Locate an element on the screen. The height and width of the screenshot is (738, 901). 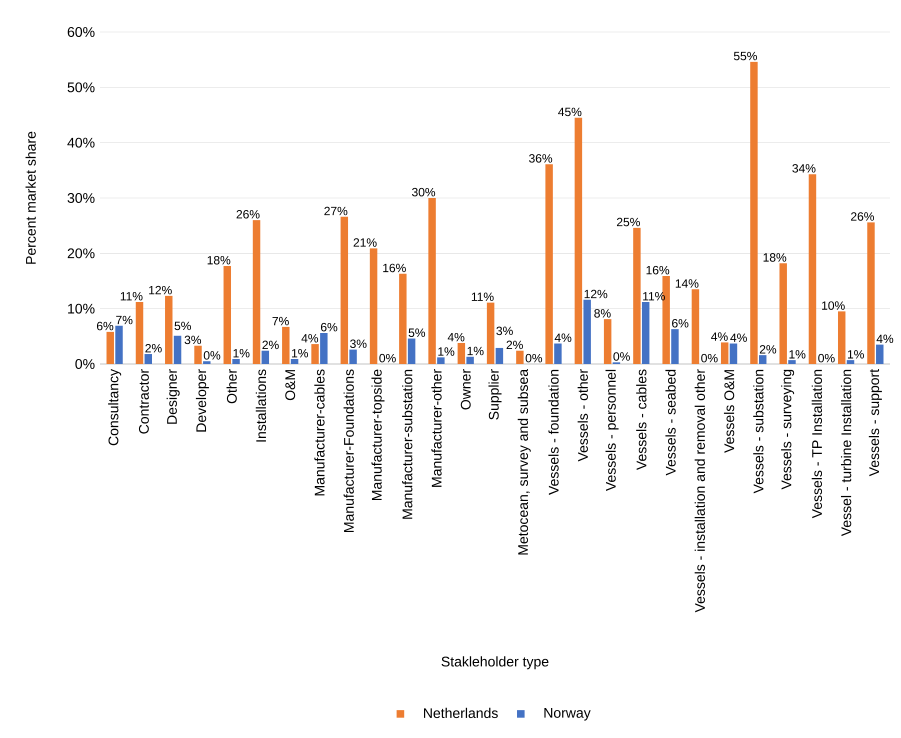
data-label: 14% is located at coordinates (687, 283).